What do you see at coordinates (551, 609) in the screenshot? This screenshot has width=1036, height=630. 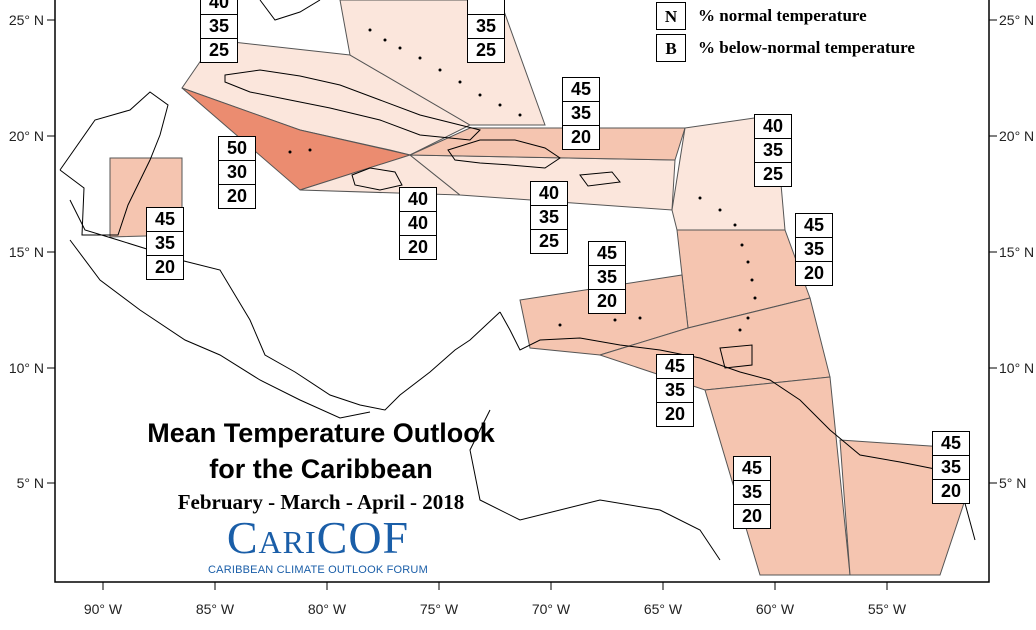 I see `lon-tick-label: 70° W` at bounding box center [551, 609].